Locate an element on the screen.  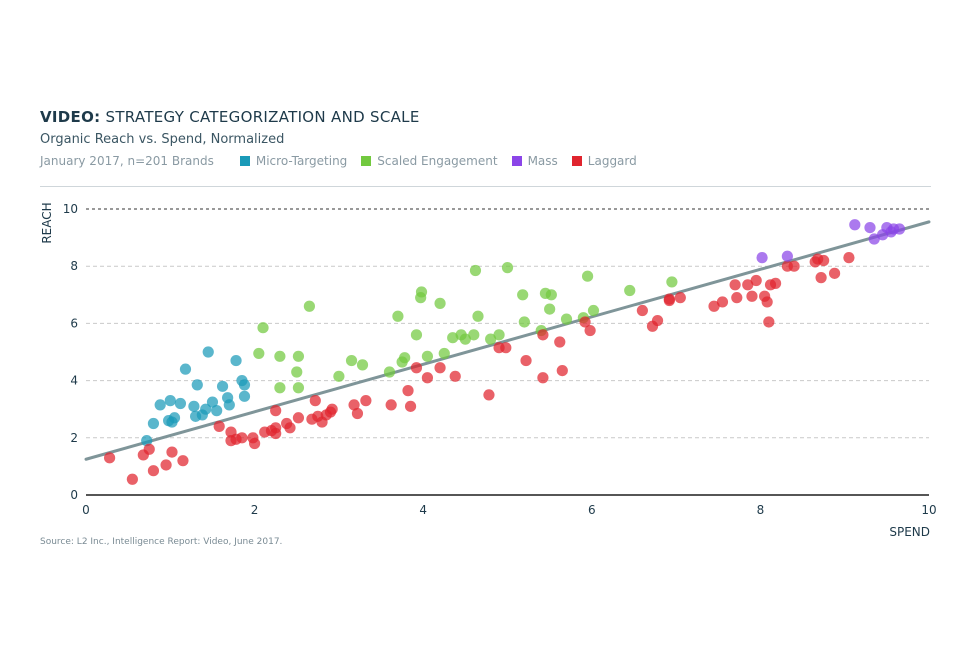
y-tick-label: 6 is located at coordinates (74, 323).